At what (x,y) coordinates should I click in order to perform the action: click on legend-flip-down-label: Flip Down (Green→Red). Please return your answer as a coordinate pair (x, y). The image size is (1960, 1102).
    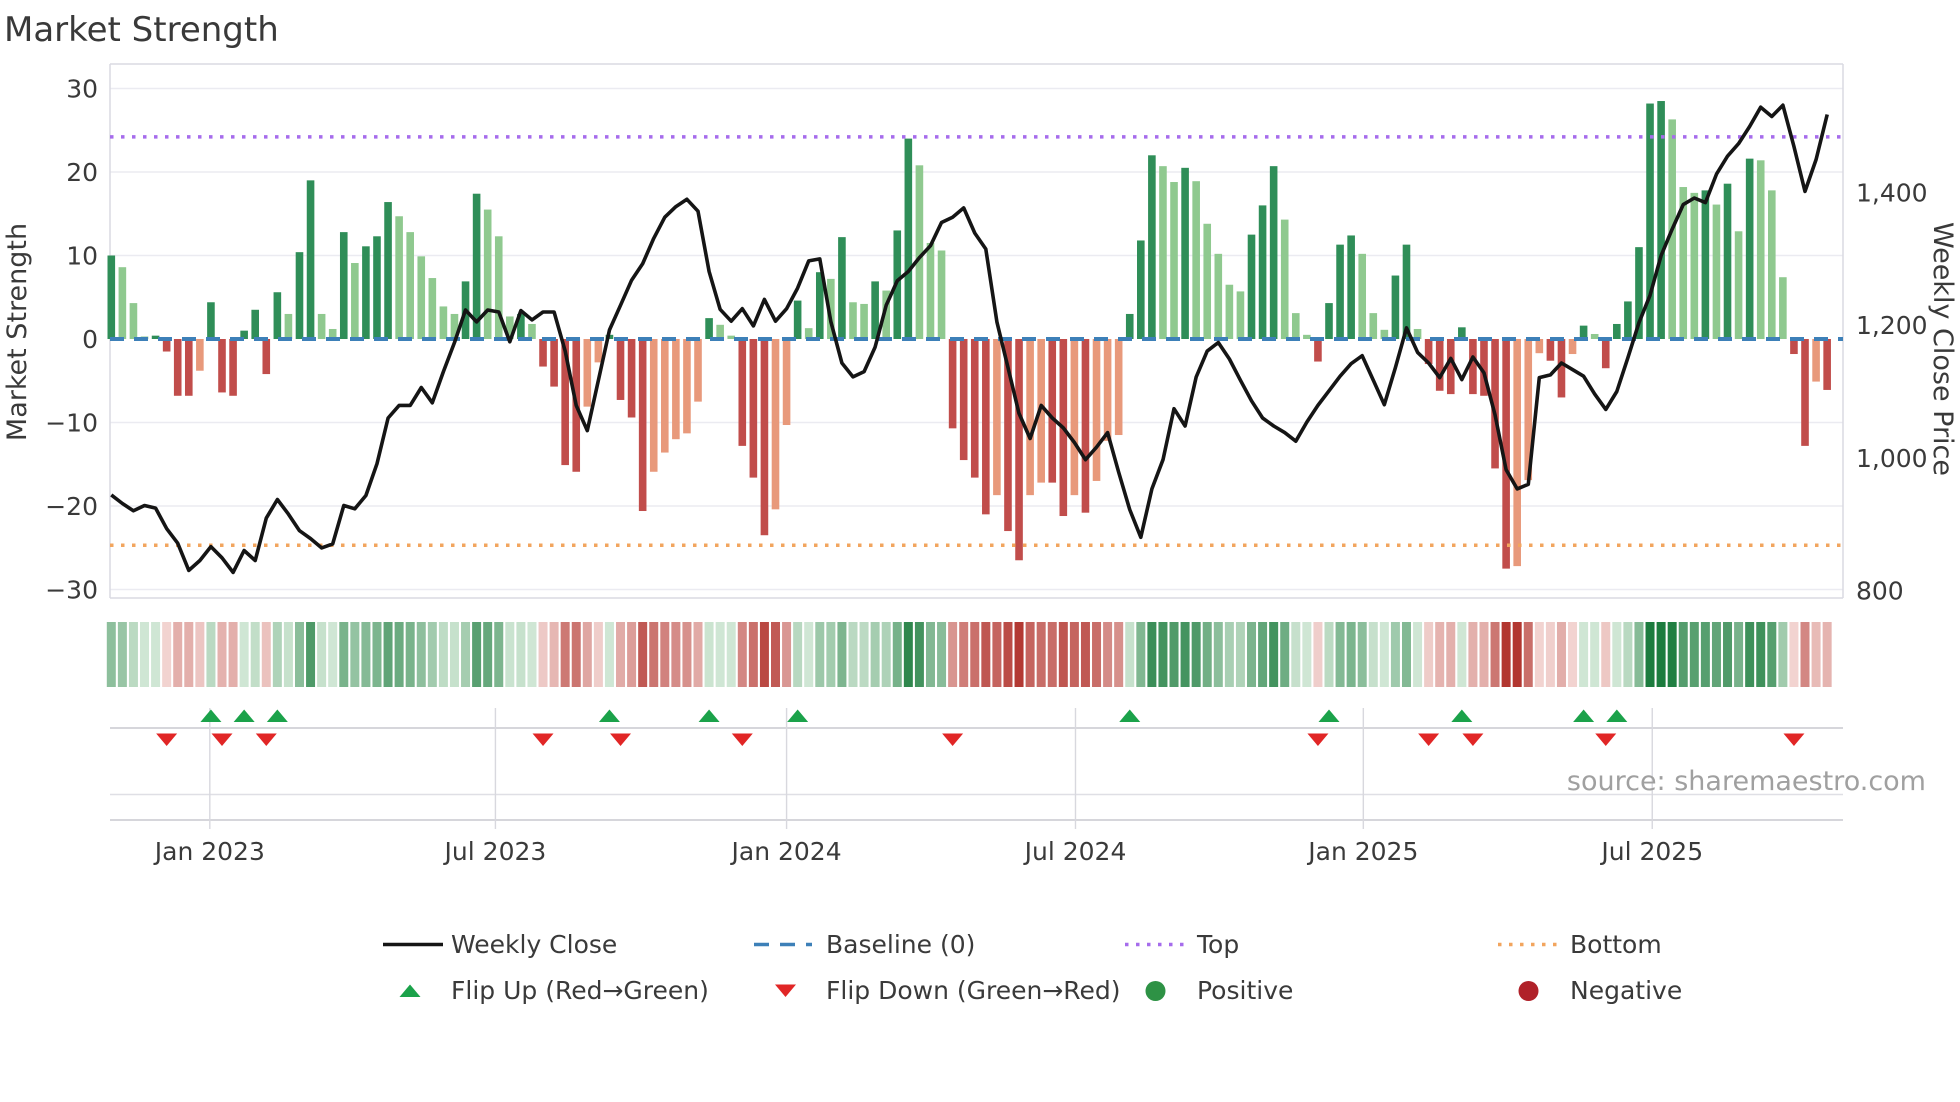
    Looking at the image, I should click on (973, 990).